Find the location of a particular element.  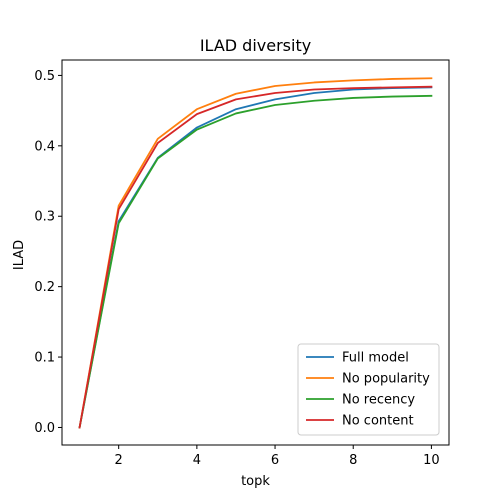

x-tick-label: 10 is located at coordinates (431, 460).